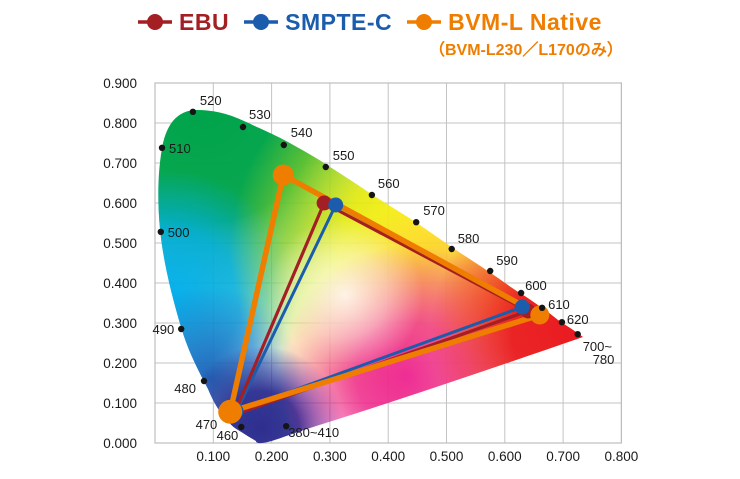 Image resolution: width=740 pixels, height=479 pixels. I want to click on legend: EBU SMPTE-C BVM-L Native （BVM-L230／L170のみ）, so click(370, 32).